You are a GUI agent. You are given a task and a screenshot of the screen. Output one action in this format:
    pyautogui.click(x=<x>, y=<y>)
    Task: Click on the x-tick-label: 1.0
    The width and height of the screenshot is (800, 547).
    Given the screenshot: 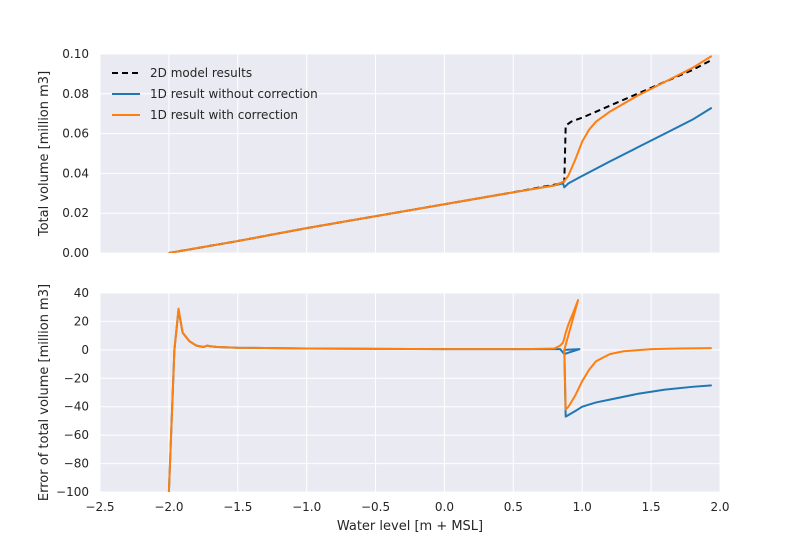 What is the action you would take?
    pyautogui.click(x=582, y=507)
    